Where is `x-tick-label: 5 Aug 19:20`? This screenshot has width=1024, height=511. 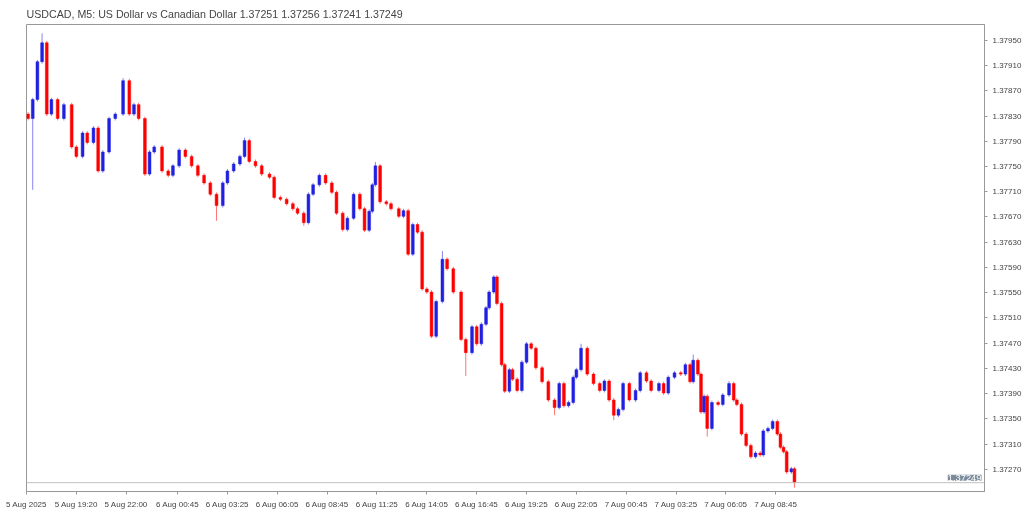 x-tick-label: 5 Aug 19:20 is located at coordinates (76, 504).